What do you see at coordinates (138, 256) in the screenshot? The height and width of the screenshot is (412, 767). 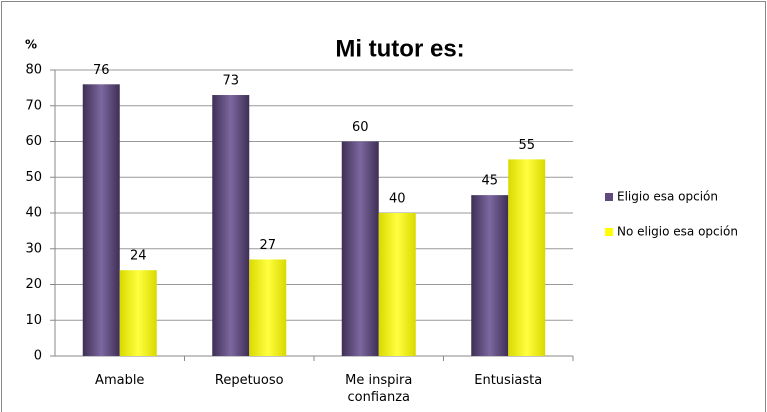 I see `data-label: 24` at bounding box center [138, 256].